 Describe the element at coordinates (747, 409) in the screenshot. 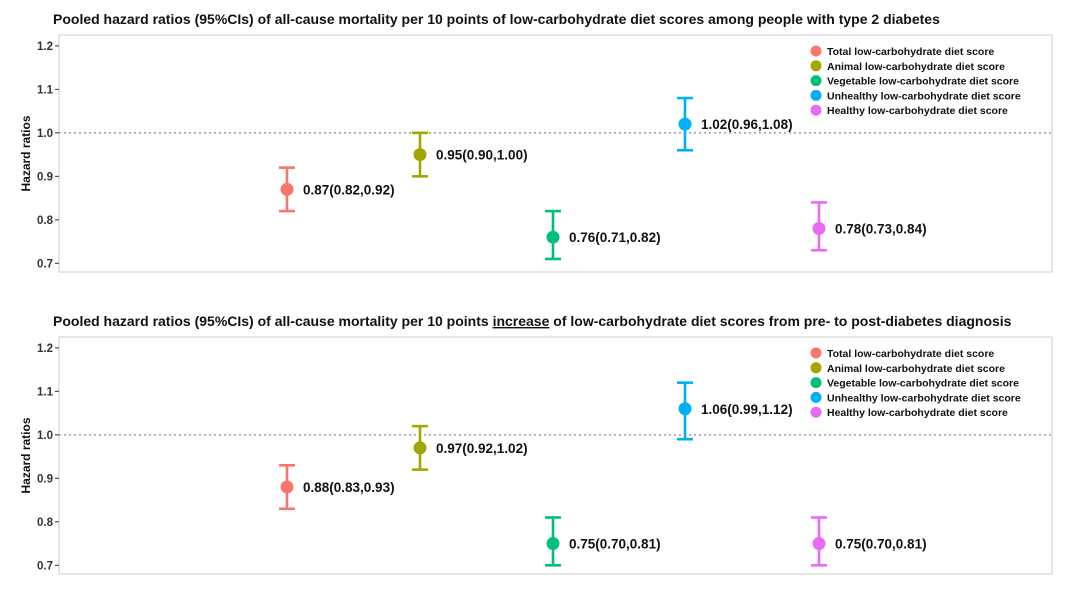

I see `data-label: 1.06(0.99,1.12)` at that location.